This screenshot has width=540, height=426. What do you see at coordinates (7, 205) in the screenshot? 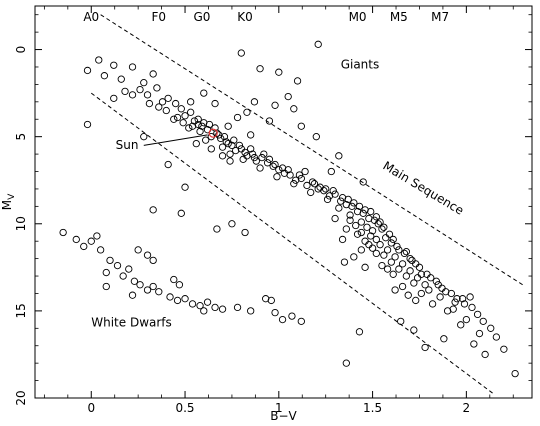
I see `y-axis-label-main: M` at bounding box center [7, 205].